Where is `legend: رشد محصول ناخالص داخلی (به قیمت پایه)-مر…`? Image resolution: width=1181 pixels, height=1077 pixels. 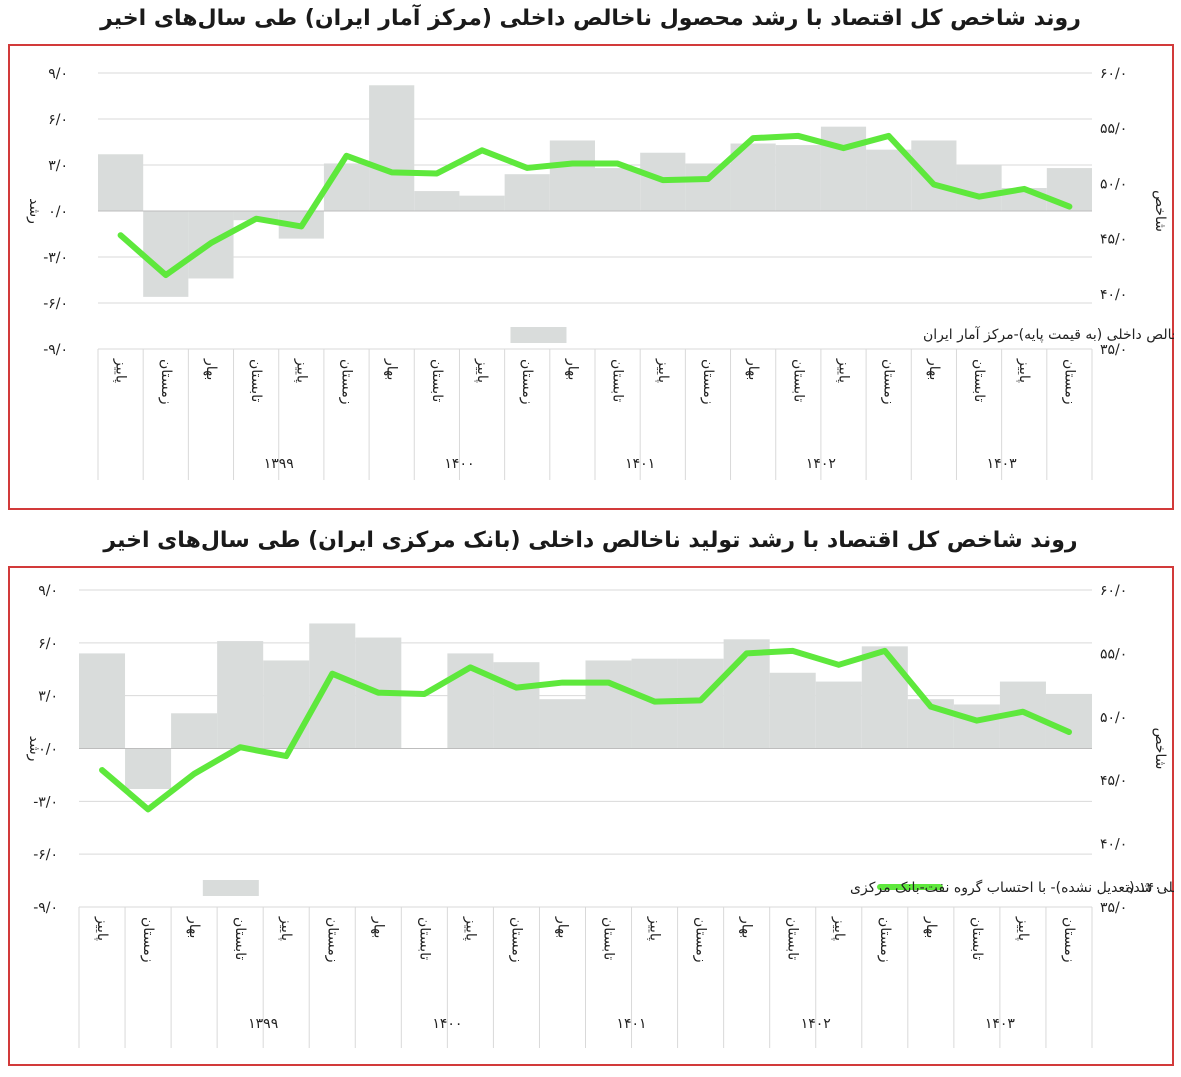 legend: رشد محصول ناخالص داخلی (به قیمت پایه)-مر… is located at coordinates (842, 334).